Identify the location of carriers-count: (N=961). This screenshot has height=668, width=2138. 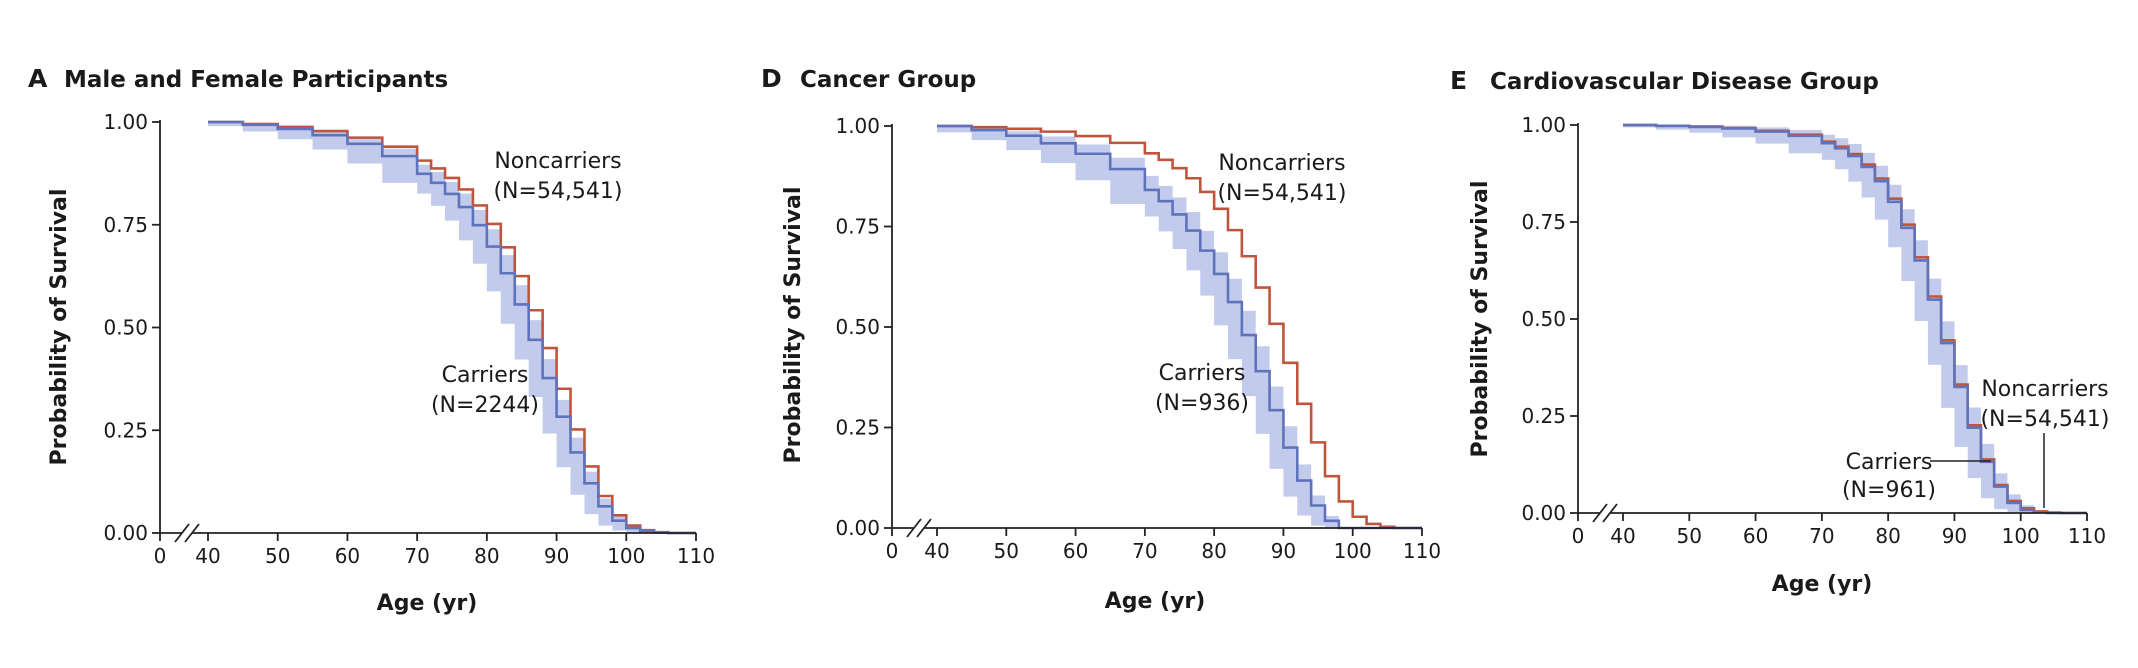
(1889, 490).